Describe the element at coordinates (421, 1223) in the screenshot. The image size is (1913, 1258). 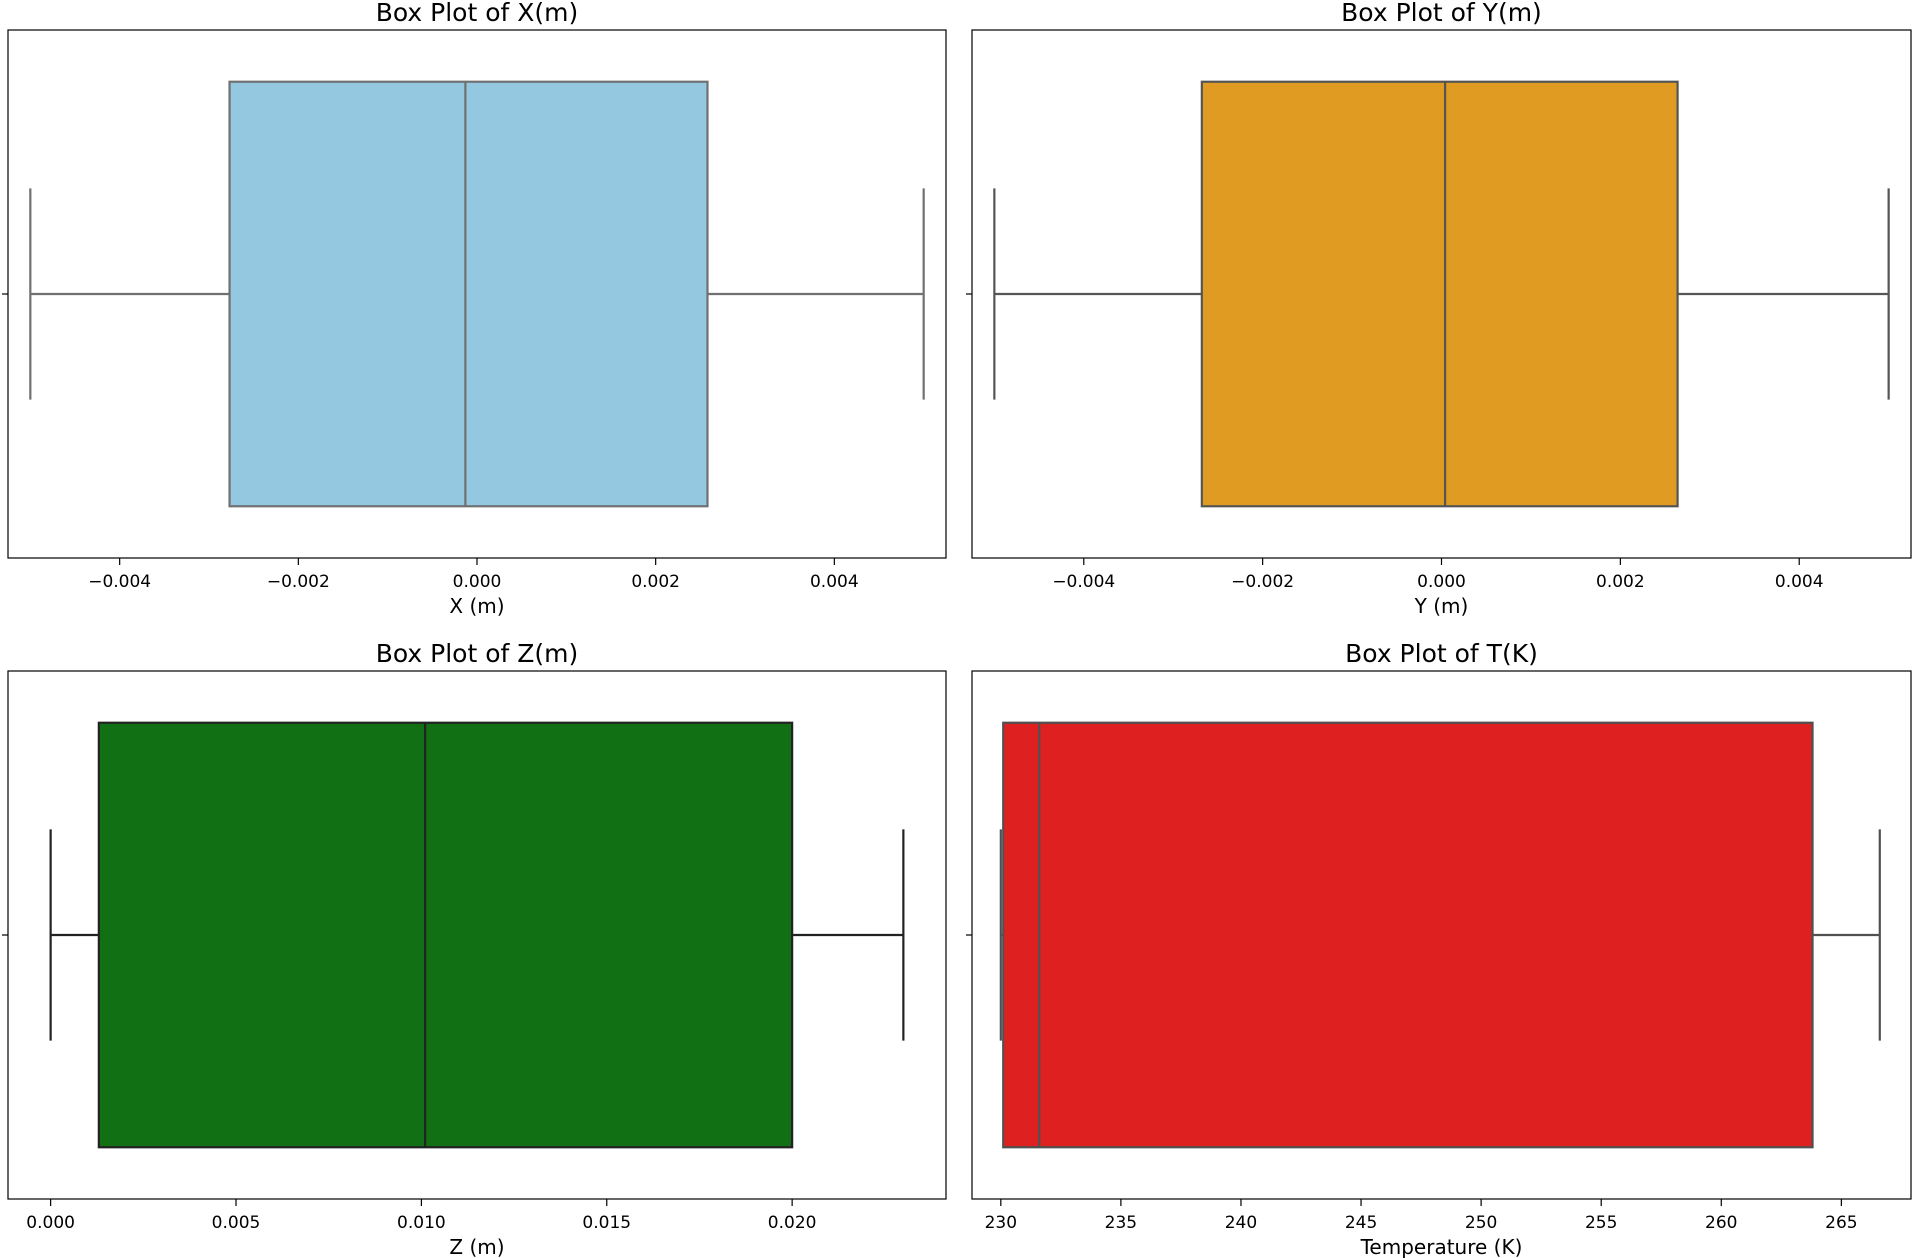
I see `x-tick-label: 0.010` at that location.